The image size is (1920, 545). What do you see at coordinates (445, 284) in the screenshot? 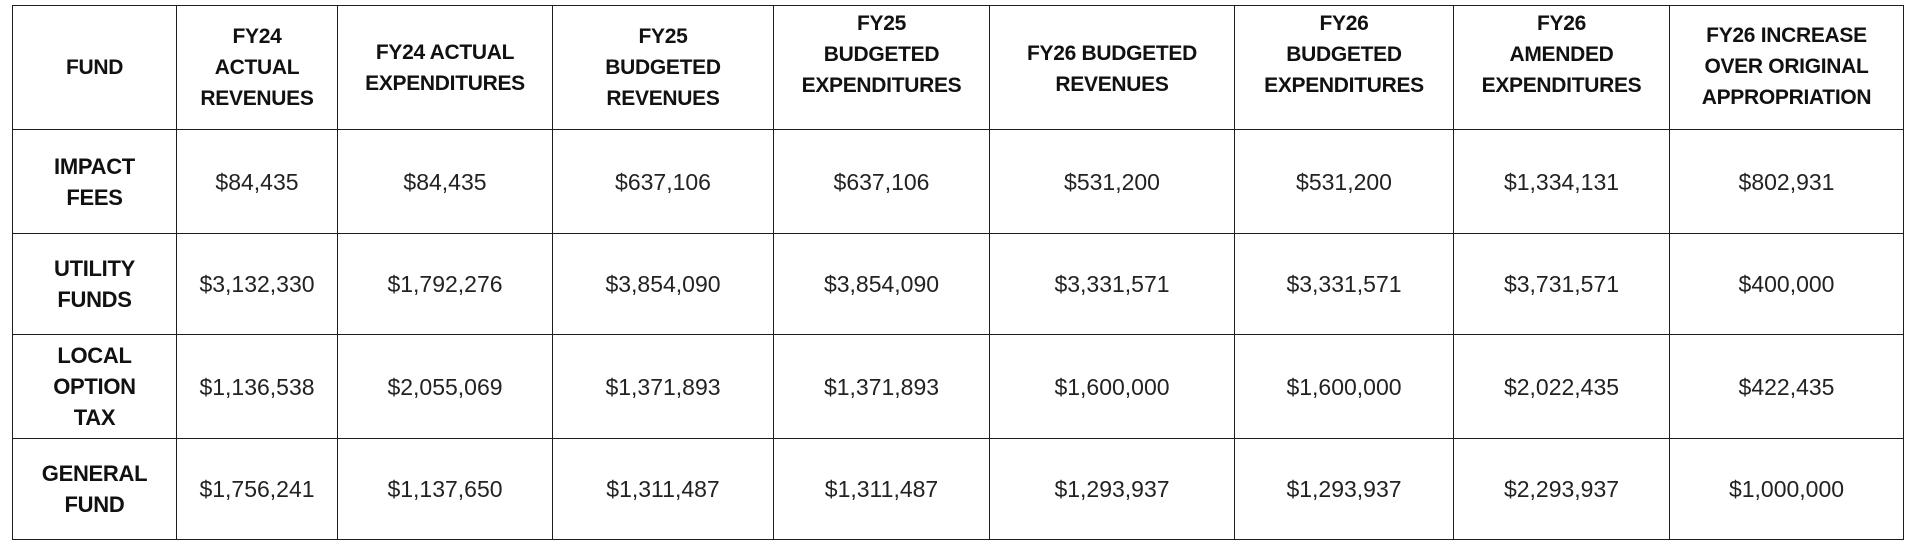
I see `value-cell: $1,792,276` at bounding box center [445, 284].